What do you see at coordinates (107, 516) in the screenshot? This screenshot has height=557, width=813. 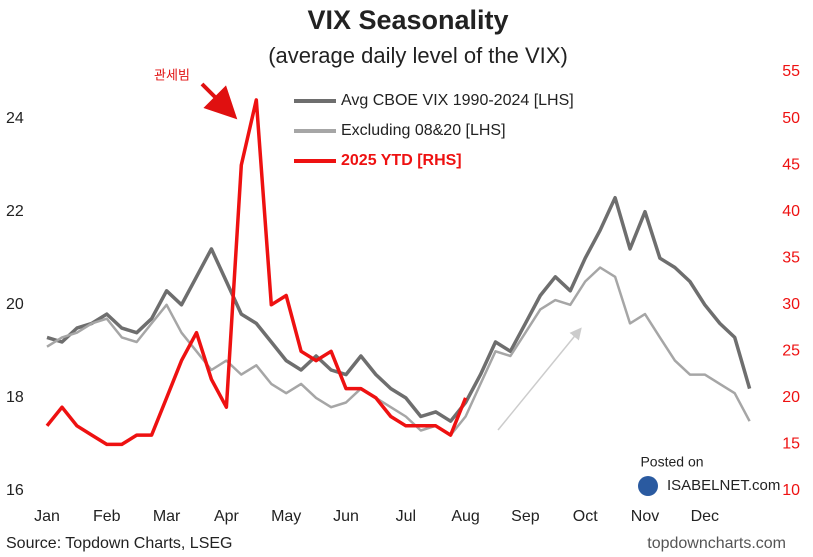 I see `x-tick-label: Feb` at bounding box center [107, 516].